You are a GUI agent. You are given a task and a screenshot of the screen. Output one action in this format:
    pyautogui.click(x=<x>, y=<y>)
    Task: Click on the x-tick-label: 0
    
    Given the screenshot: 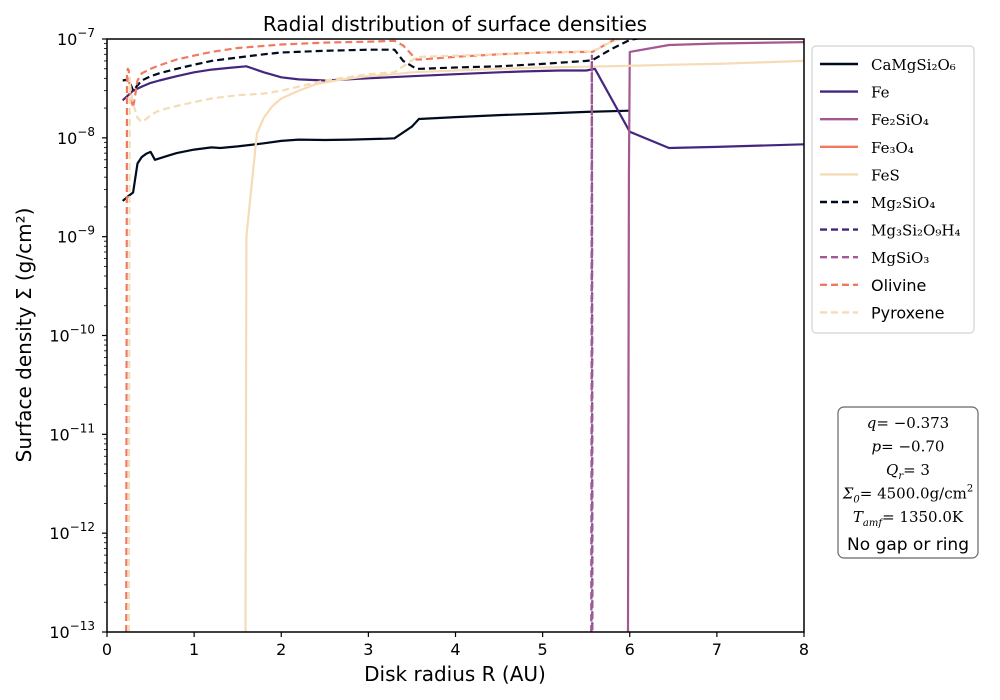 What is the action you would take?
    pyautogui.click(x=107, y=649)
    